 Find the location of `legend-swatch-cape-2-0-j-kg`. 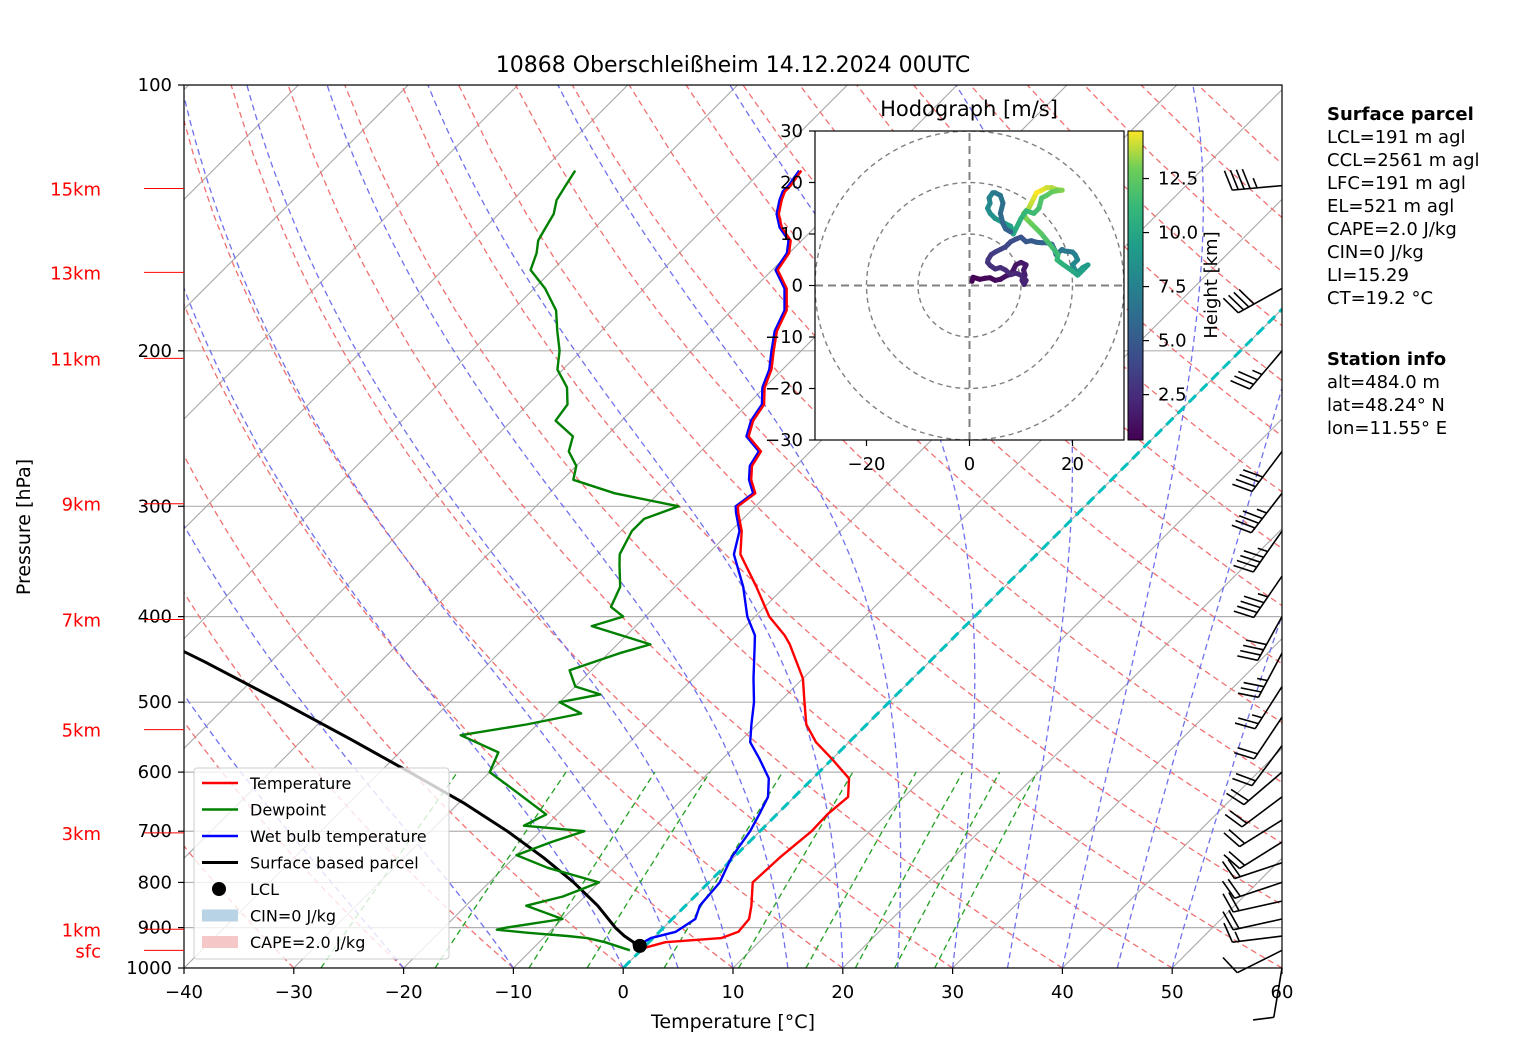

legend-swatch-cape-2-0-j-kg is located at coordinates (220, 942).